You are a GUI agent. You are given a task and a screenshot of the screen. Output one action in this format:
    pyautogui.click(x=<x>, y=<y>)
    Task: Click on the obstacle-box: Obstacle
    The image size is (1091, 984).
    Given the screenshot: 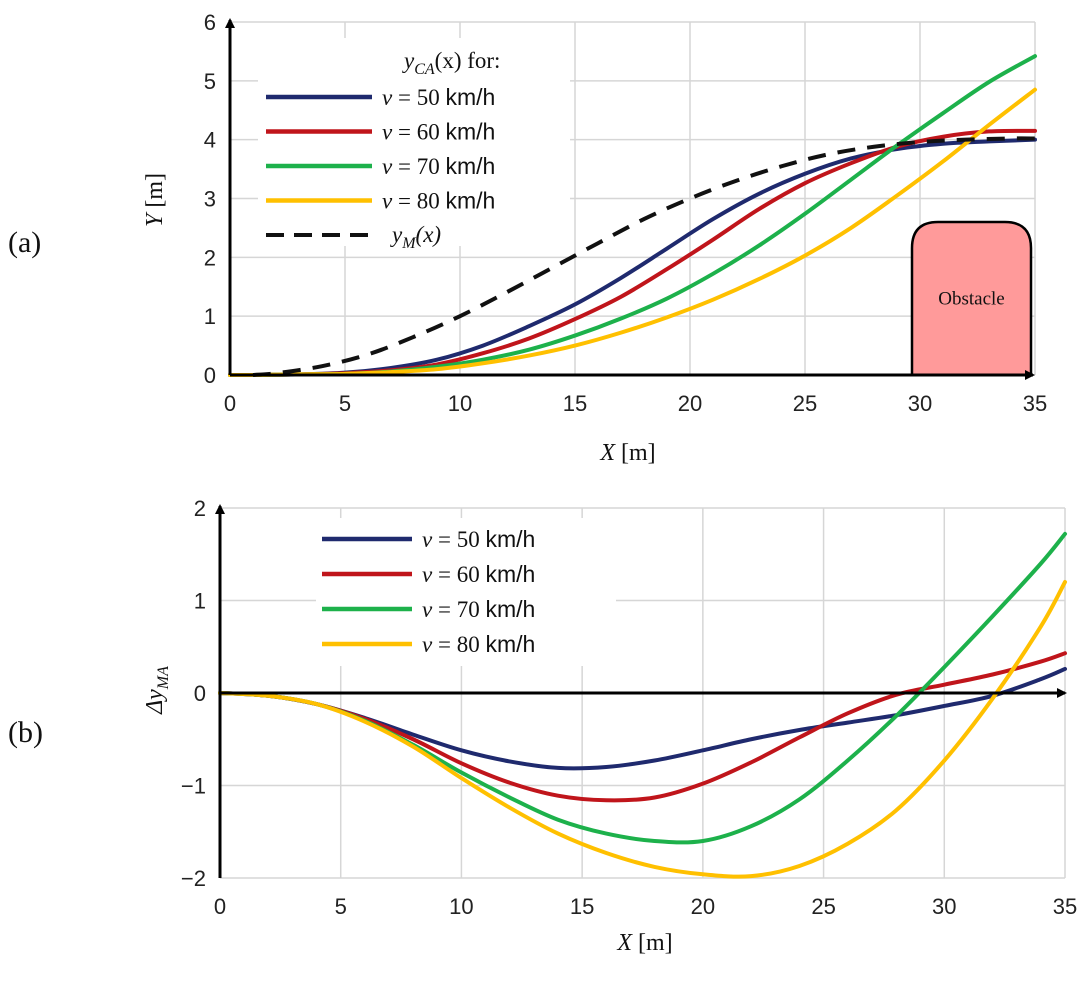 What is the action you would take?
    pyautogui.click(x=971, y=298)
    